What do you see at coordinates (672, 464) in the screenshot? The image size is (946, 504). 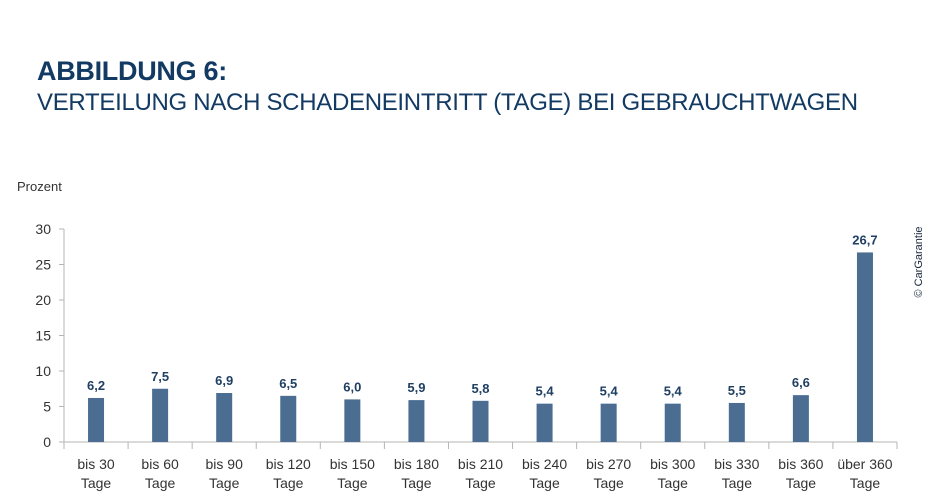 I see `x-tick-label-line: bis 300` at bounding box center [672, 464].